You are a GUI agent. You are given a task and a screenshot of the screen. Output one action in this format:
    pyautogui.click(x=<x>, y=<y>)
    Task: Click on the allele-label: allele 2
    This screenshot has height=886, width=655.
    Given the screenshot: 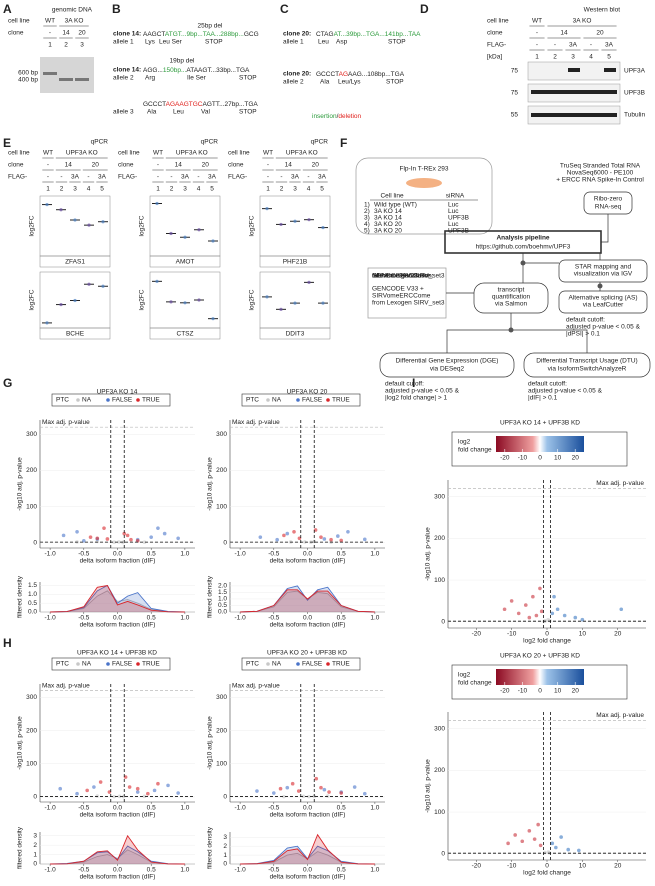 What is the action you would take?
    pyautogui.click(x=293, y=82)
    